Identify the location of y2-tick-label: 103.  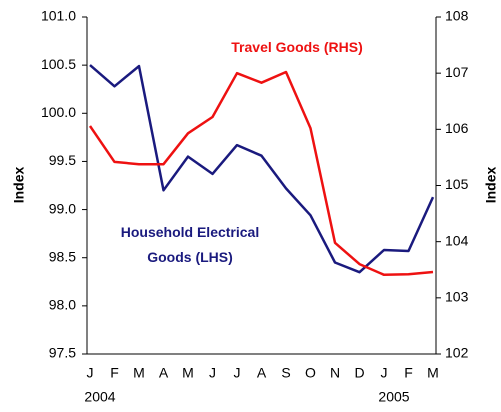
(457, 297).